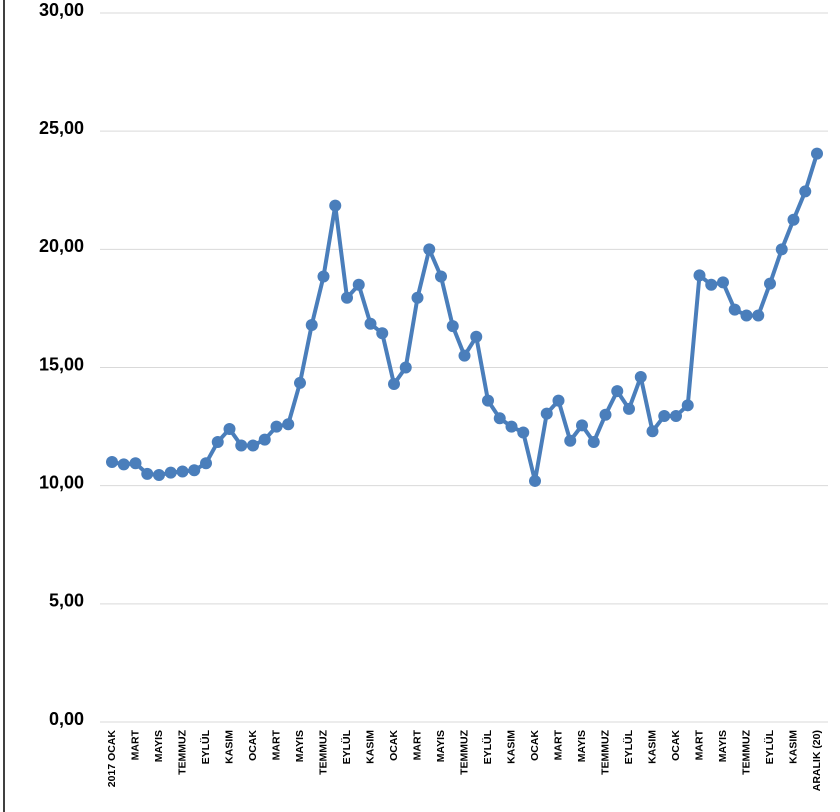  I want to click on y-tick-label: 20,00, so click(61, 246).